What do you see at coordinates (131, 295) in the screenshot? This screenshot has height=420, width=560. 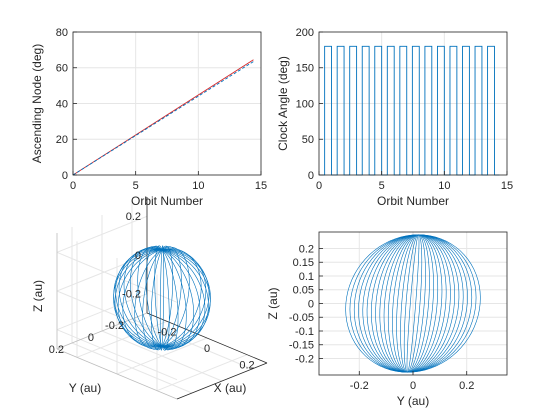 I see `z-tick-label: -0.2` at bounding box center [131, 295].